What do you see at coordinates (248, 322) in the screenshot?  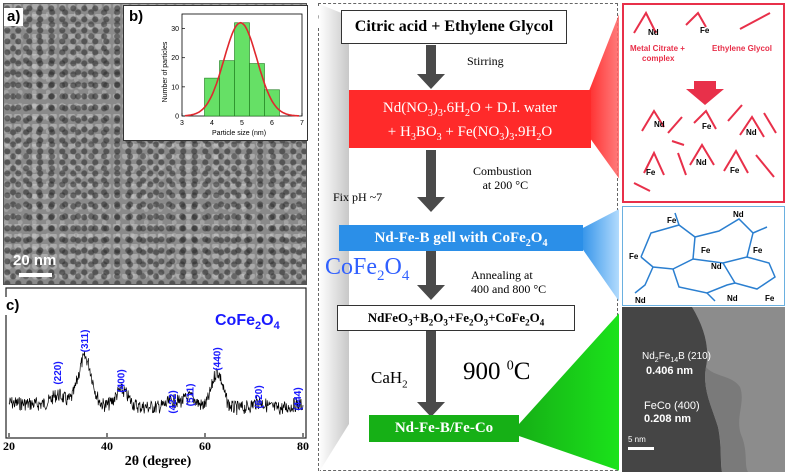 I see `xrd-material-label: CoFe2O4` at bounding box center [248, 322].